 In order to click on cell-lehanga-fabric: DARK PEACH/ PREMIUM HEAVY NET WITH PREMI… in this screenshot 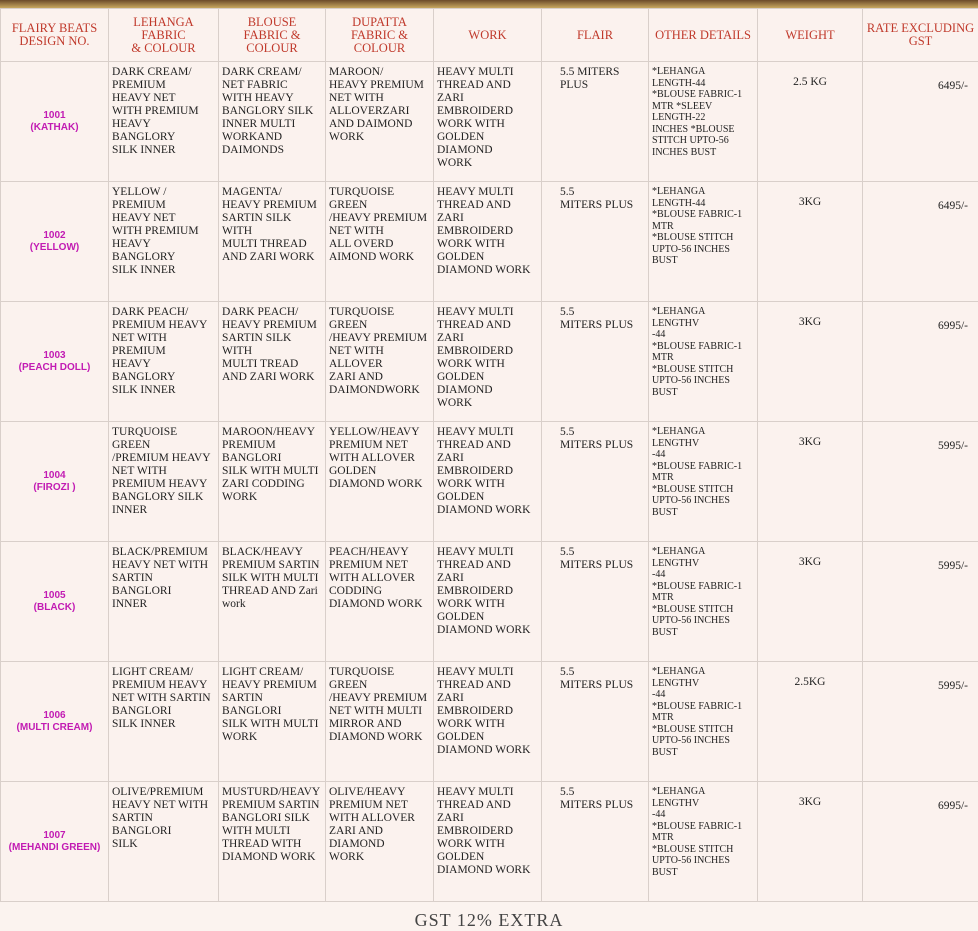, I will do `click(164, 362)`.